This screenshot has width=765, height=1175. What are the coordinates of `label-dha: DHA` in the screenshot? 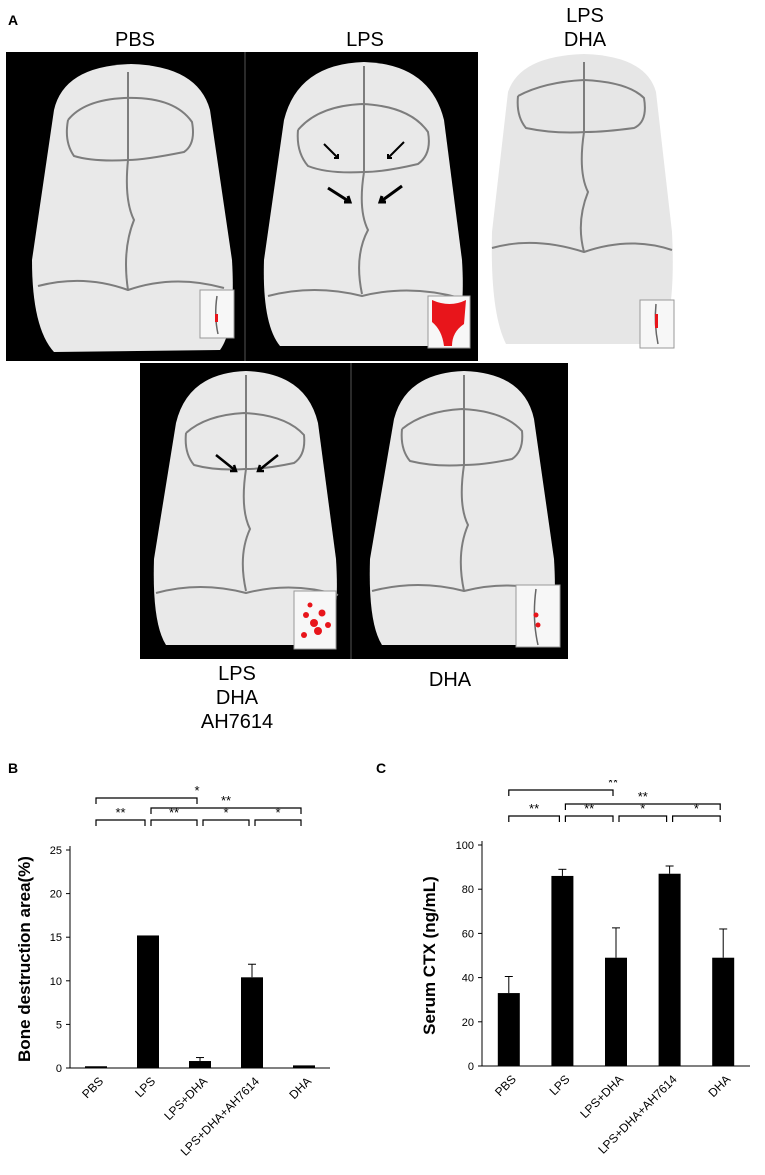 It's located at (450, 680).